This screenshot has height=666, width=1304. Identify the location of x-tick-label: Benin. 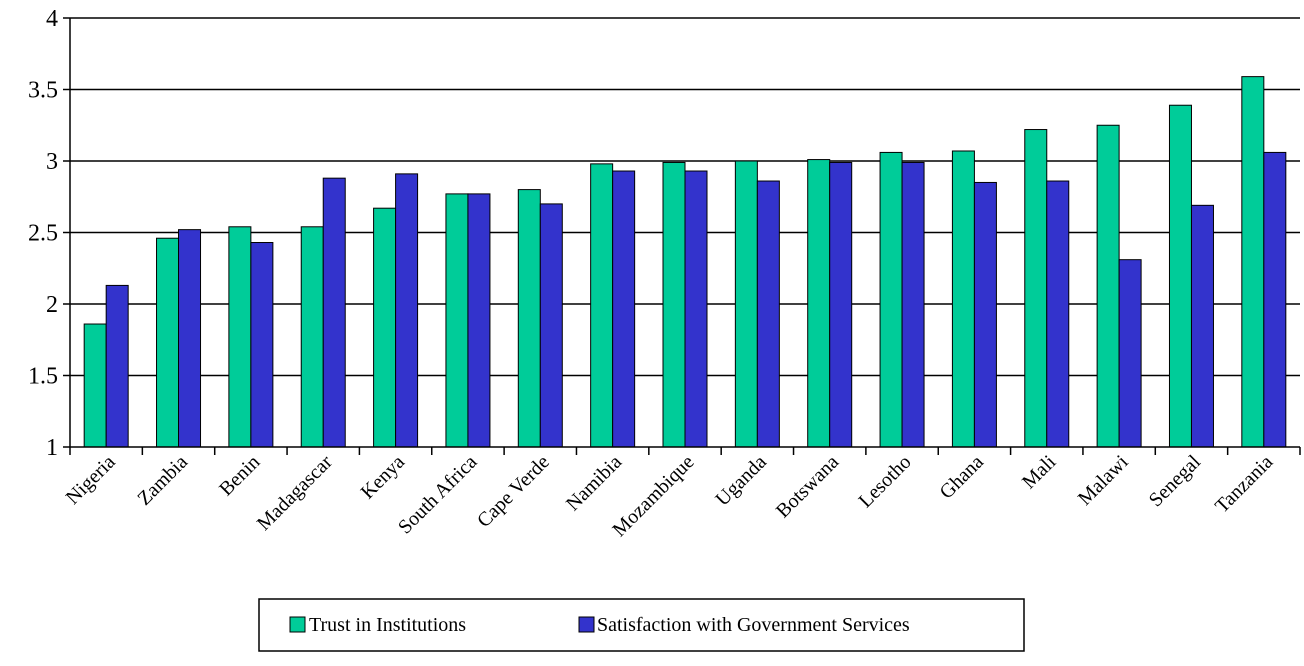
(239, 475).